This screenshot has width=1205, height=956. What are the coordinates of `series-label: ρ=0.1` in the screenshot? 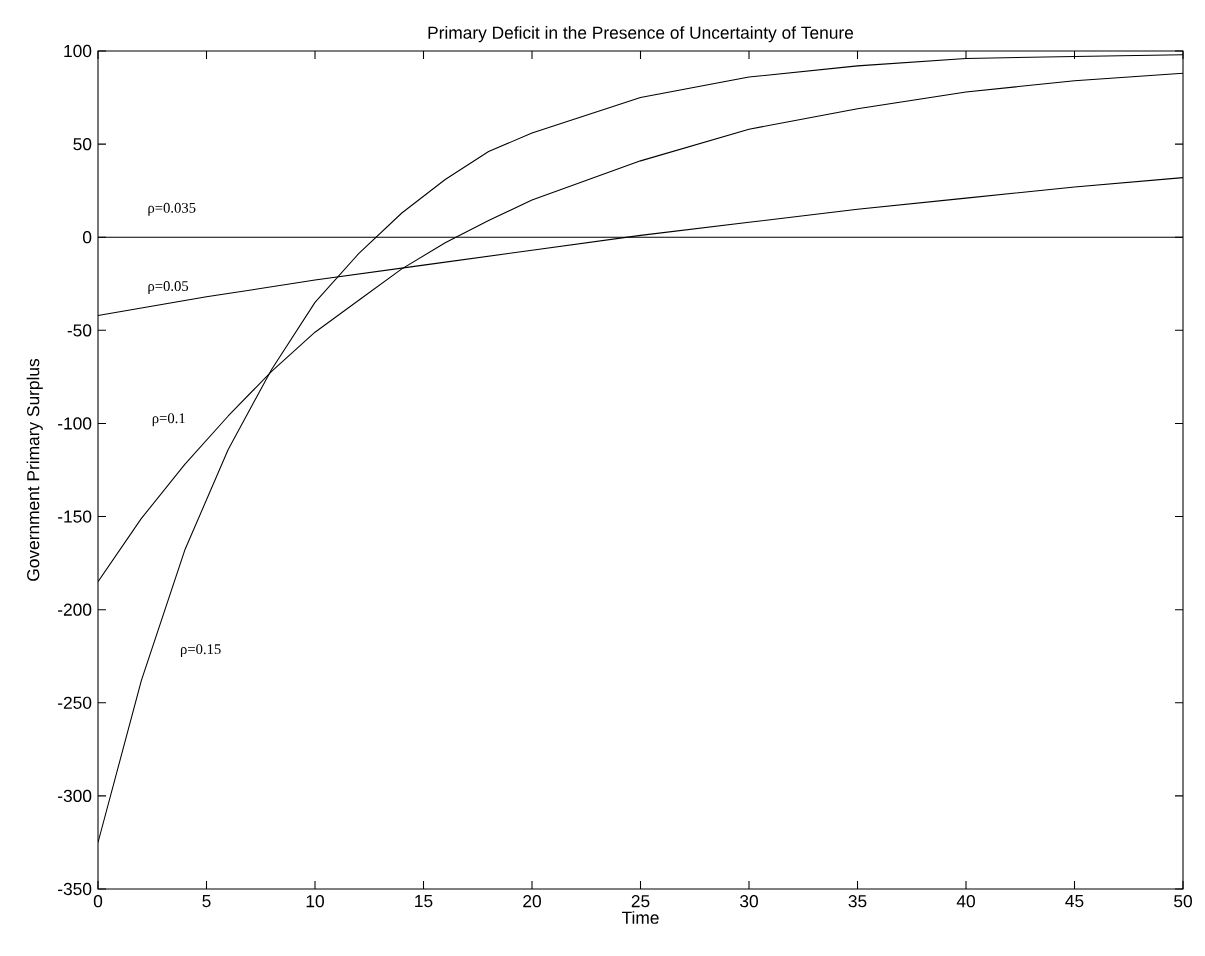 It's located at (168, 420).